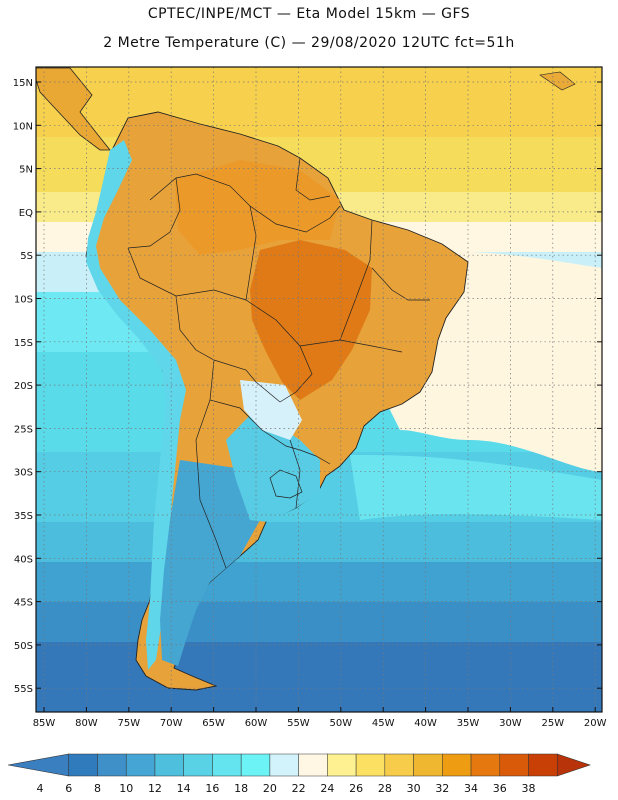  Describe the element at coordinates (414, 788) in the screenshot. I see `legend-label: 30` at that location.